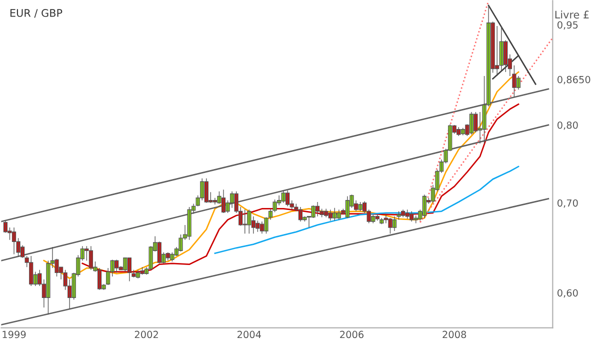  Describe the element at coordinates (14, 334) in the screenshot. I see `x-tick-label: 1999` at that location.